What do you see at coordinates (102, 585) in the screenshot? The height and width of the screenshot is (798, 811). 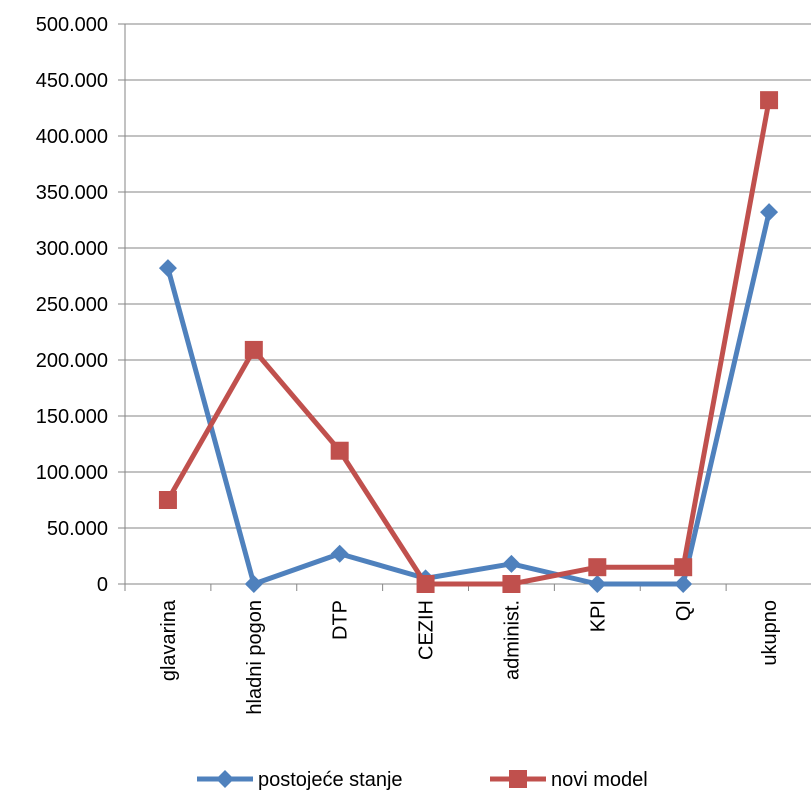 I see `y-tick-label: 0` at bounding box center [102, 585].